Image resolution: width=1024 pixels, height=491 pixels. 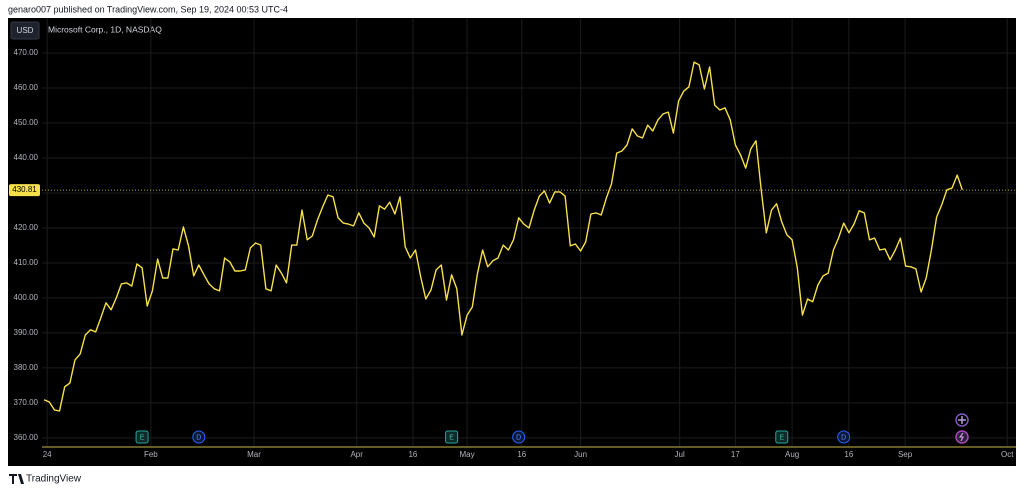 I want to click on y-tick-label: 410.00, so click(x=26, y=262).